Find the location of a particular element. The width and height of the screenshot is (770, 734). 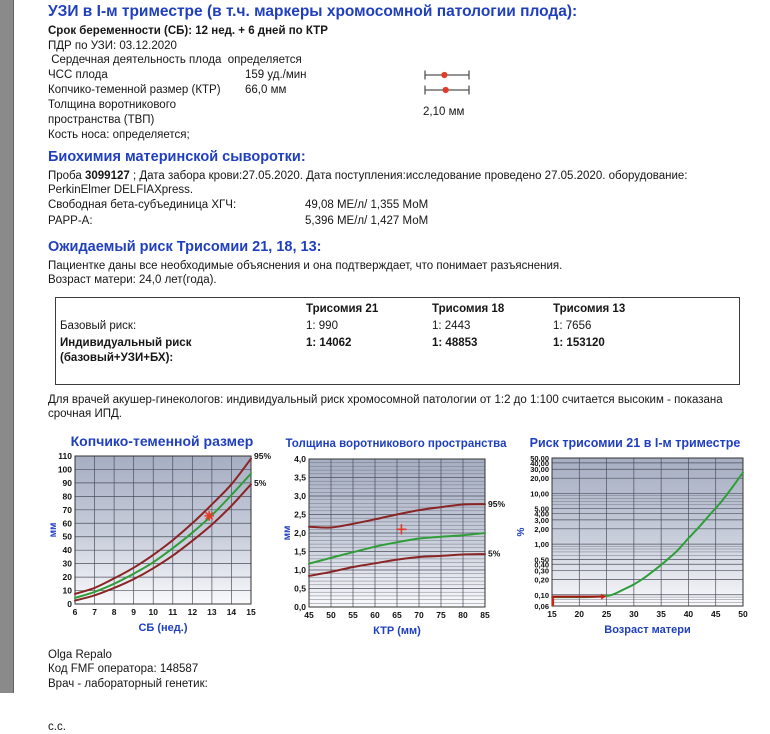

x-tick-label: 70 is located at coordinates (419, 615).